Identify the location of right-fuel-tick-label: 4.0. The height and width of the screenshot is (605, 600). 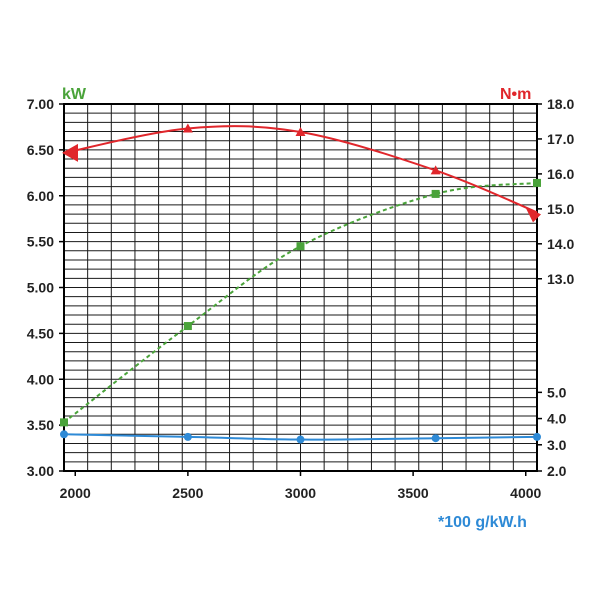
(557, 419).